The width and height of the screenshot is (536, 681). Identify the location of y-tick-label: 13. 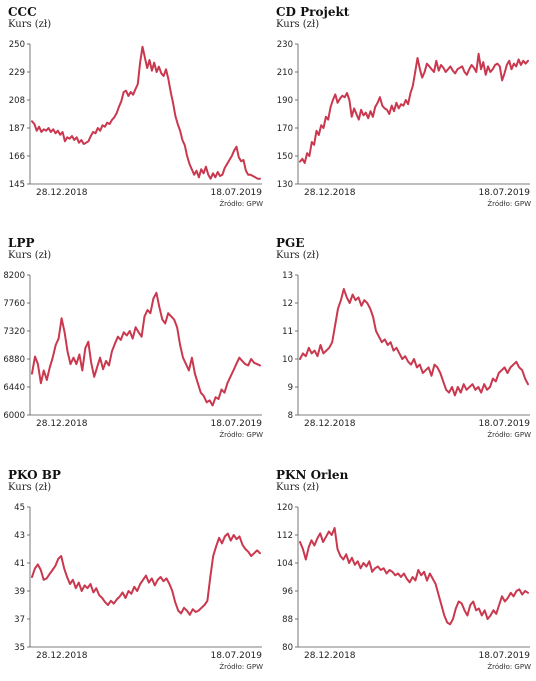
(287, 276).